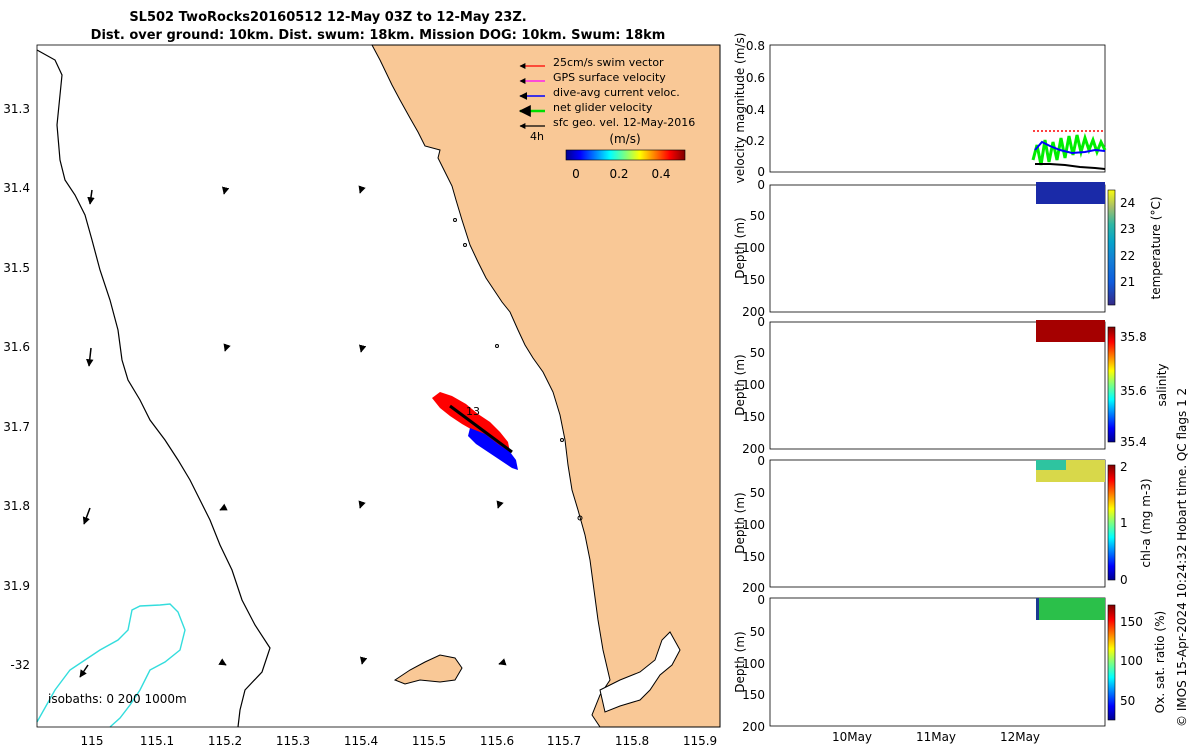 The height and width of the screenshot is (750, 1200). I want to click on x-tick: 115.3, so click(293, 741).